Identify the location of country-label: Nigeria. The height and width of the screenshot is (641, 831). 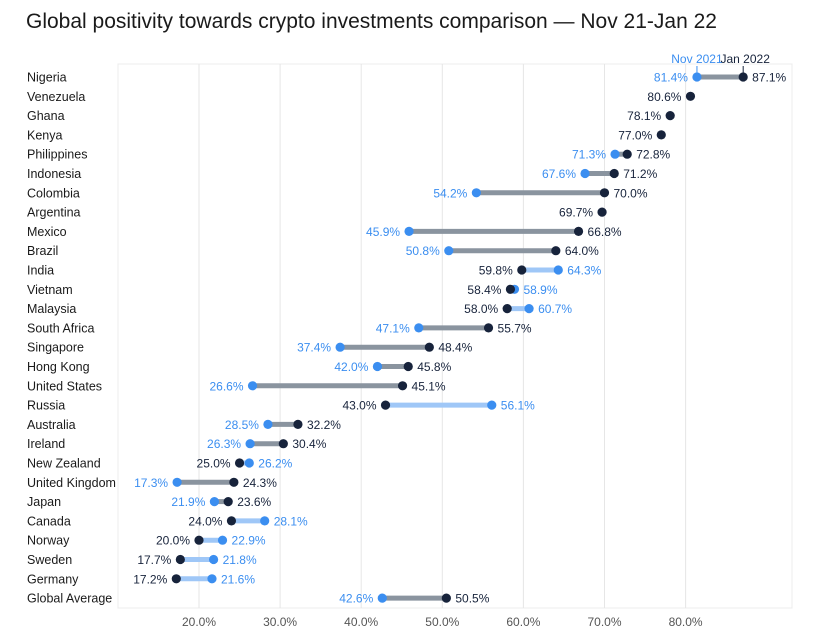
(47, 78).